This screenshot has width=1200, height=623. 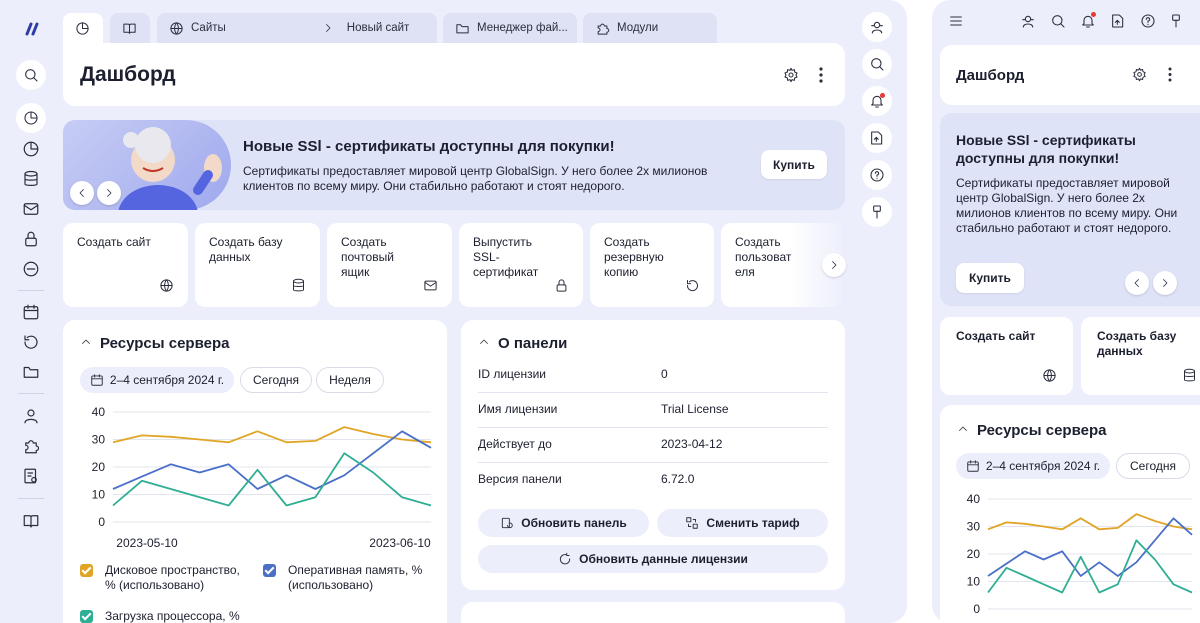 What do you see at coordinates (208, 28) in the screenshot?
I see `tab-label: Сайты` at bounding box center [208, 28].